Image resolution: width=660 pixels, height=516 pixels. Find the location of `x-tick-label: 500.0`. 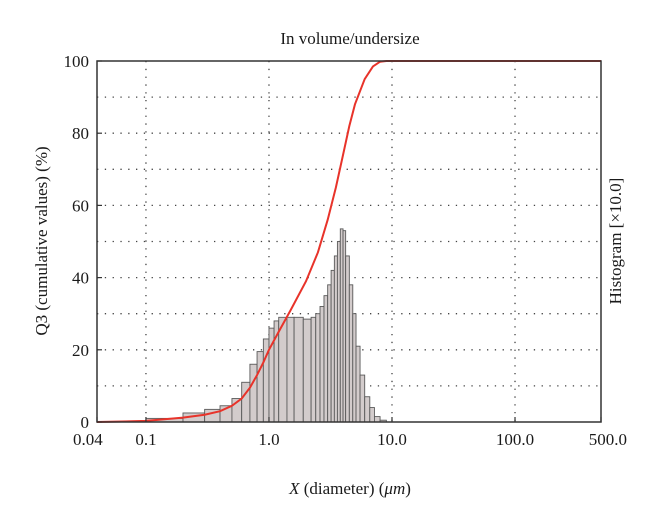

x-tick-label: 500.0 is located at coordinates (608, 439).